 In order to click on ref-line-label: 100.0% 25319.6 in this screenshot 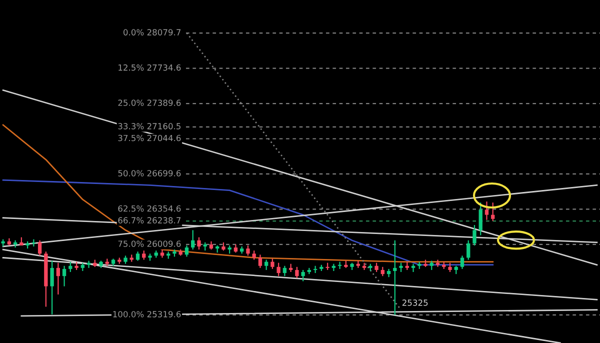, I will do `click(147, 314)`.